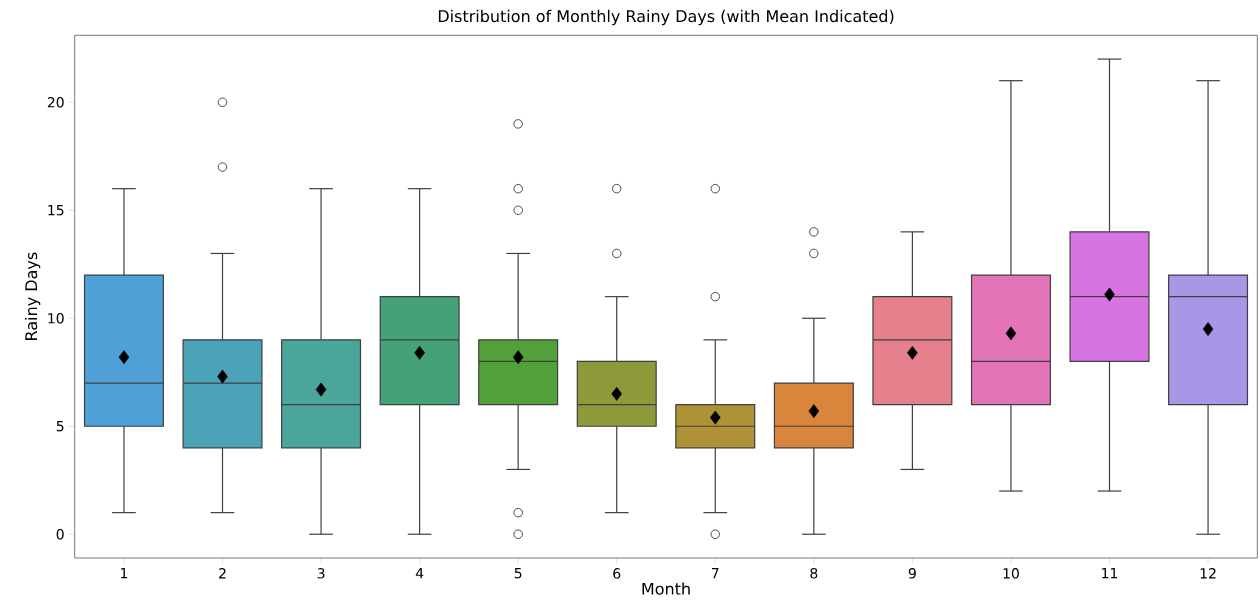 The height and width of the screenshot is (616, 1260). Describe the element at coordinates (715, 573) in the screenshot. I see `x-tick-label: 7` at that location.